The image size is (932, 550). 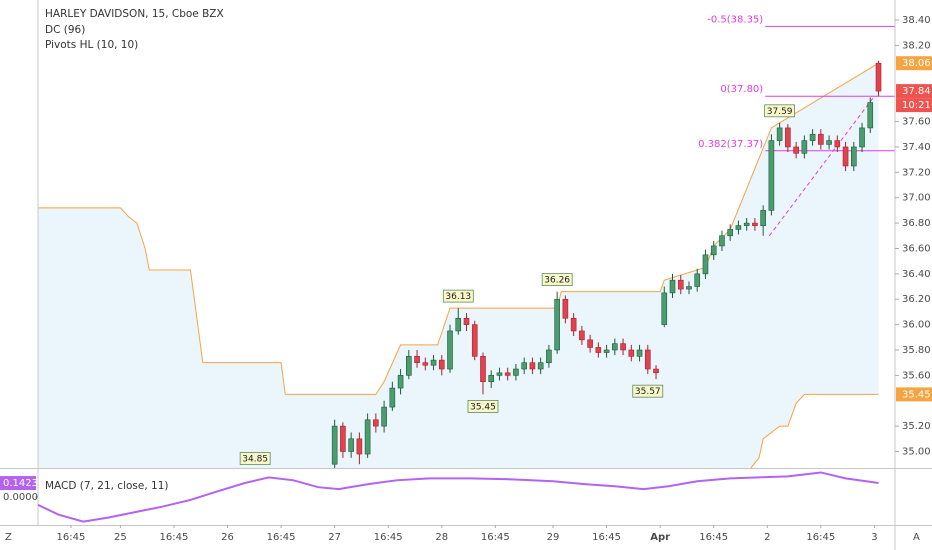 What do you see at coordinates (767, 537) in the screenshot?
I see `x-tick-label: 2` at bounding box center [767, 537].